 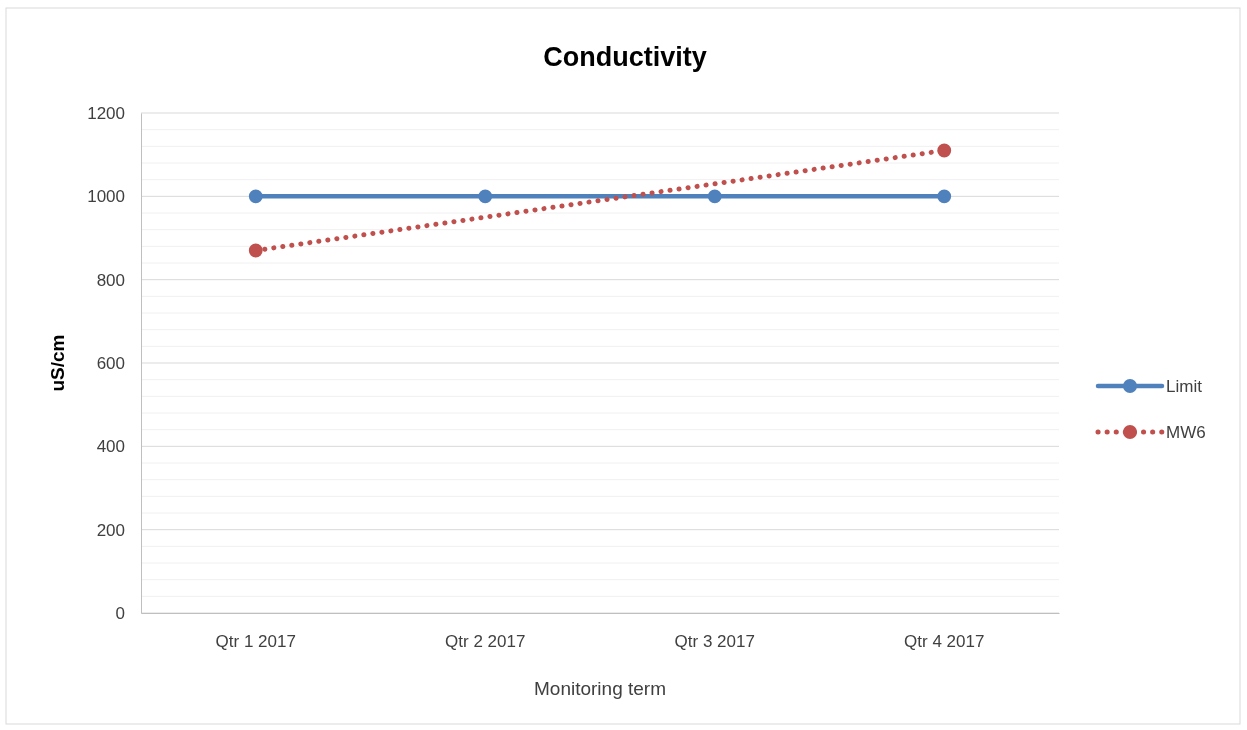 I want to click on x-tick-label: Qtr 3 2017, so click(x=714, y=642).